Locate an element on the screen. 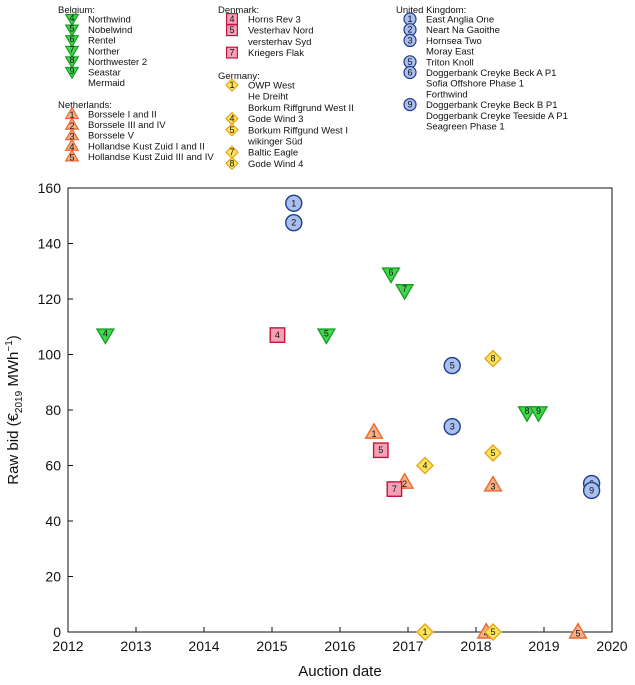 The image size is (635, 685). legend-entry: Doggerbank Creyke Beck B P1 is located at coordinates (491, 105).